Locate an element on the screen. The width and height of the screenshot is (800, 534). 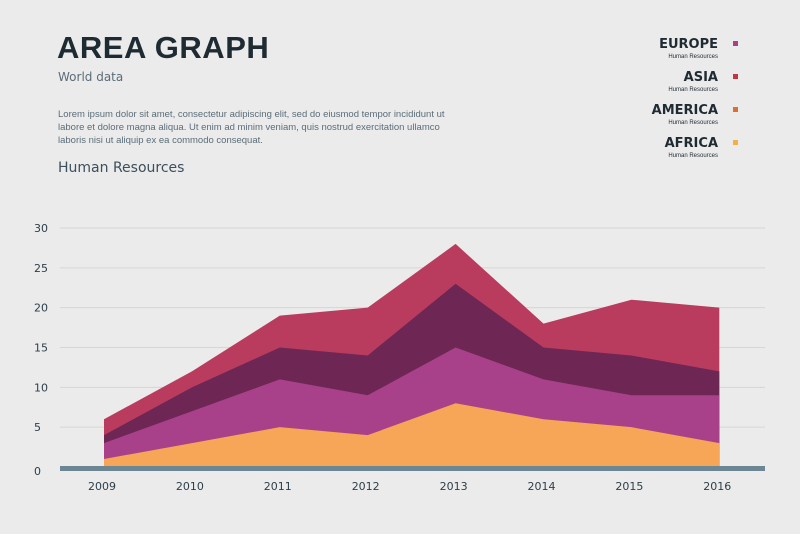
x-tick-label: 2014 is located at coordinates (542, 486).